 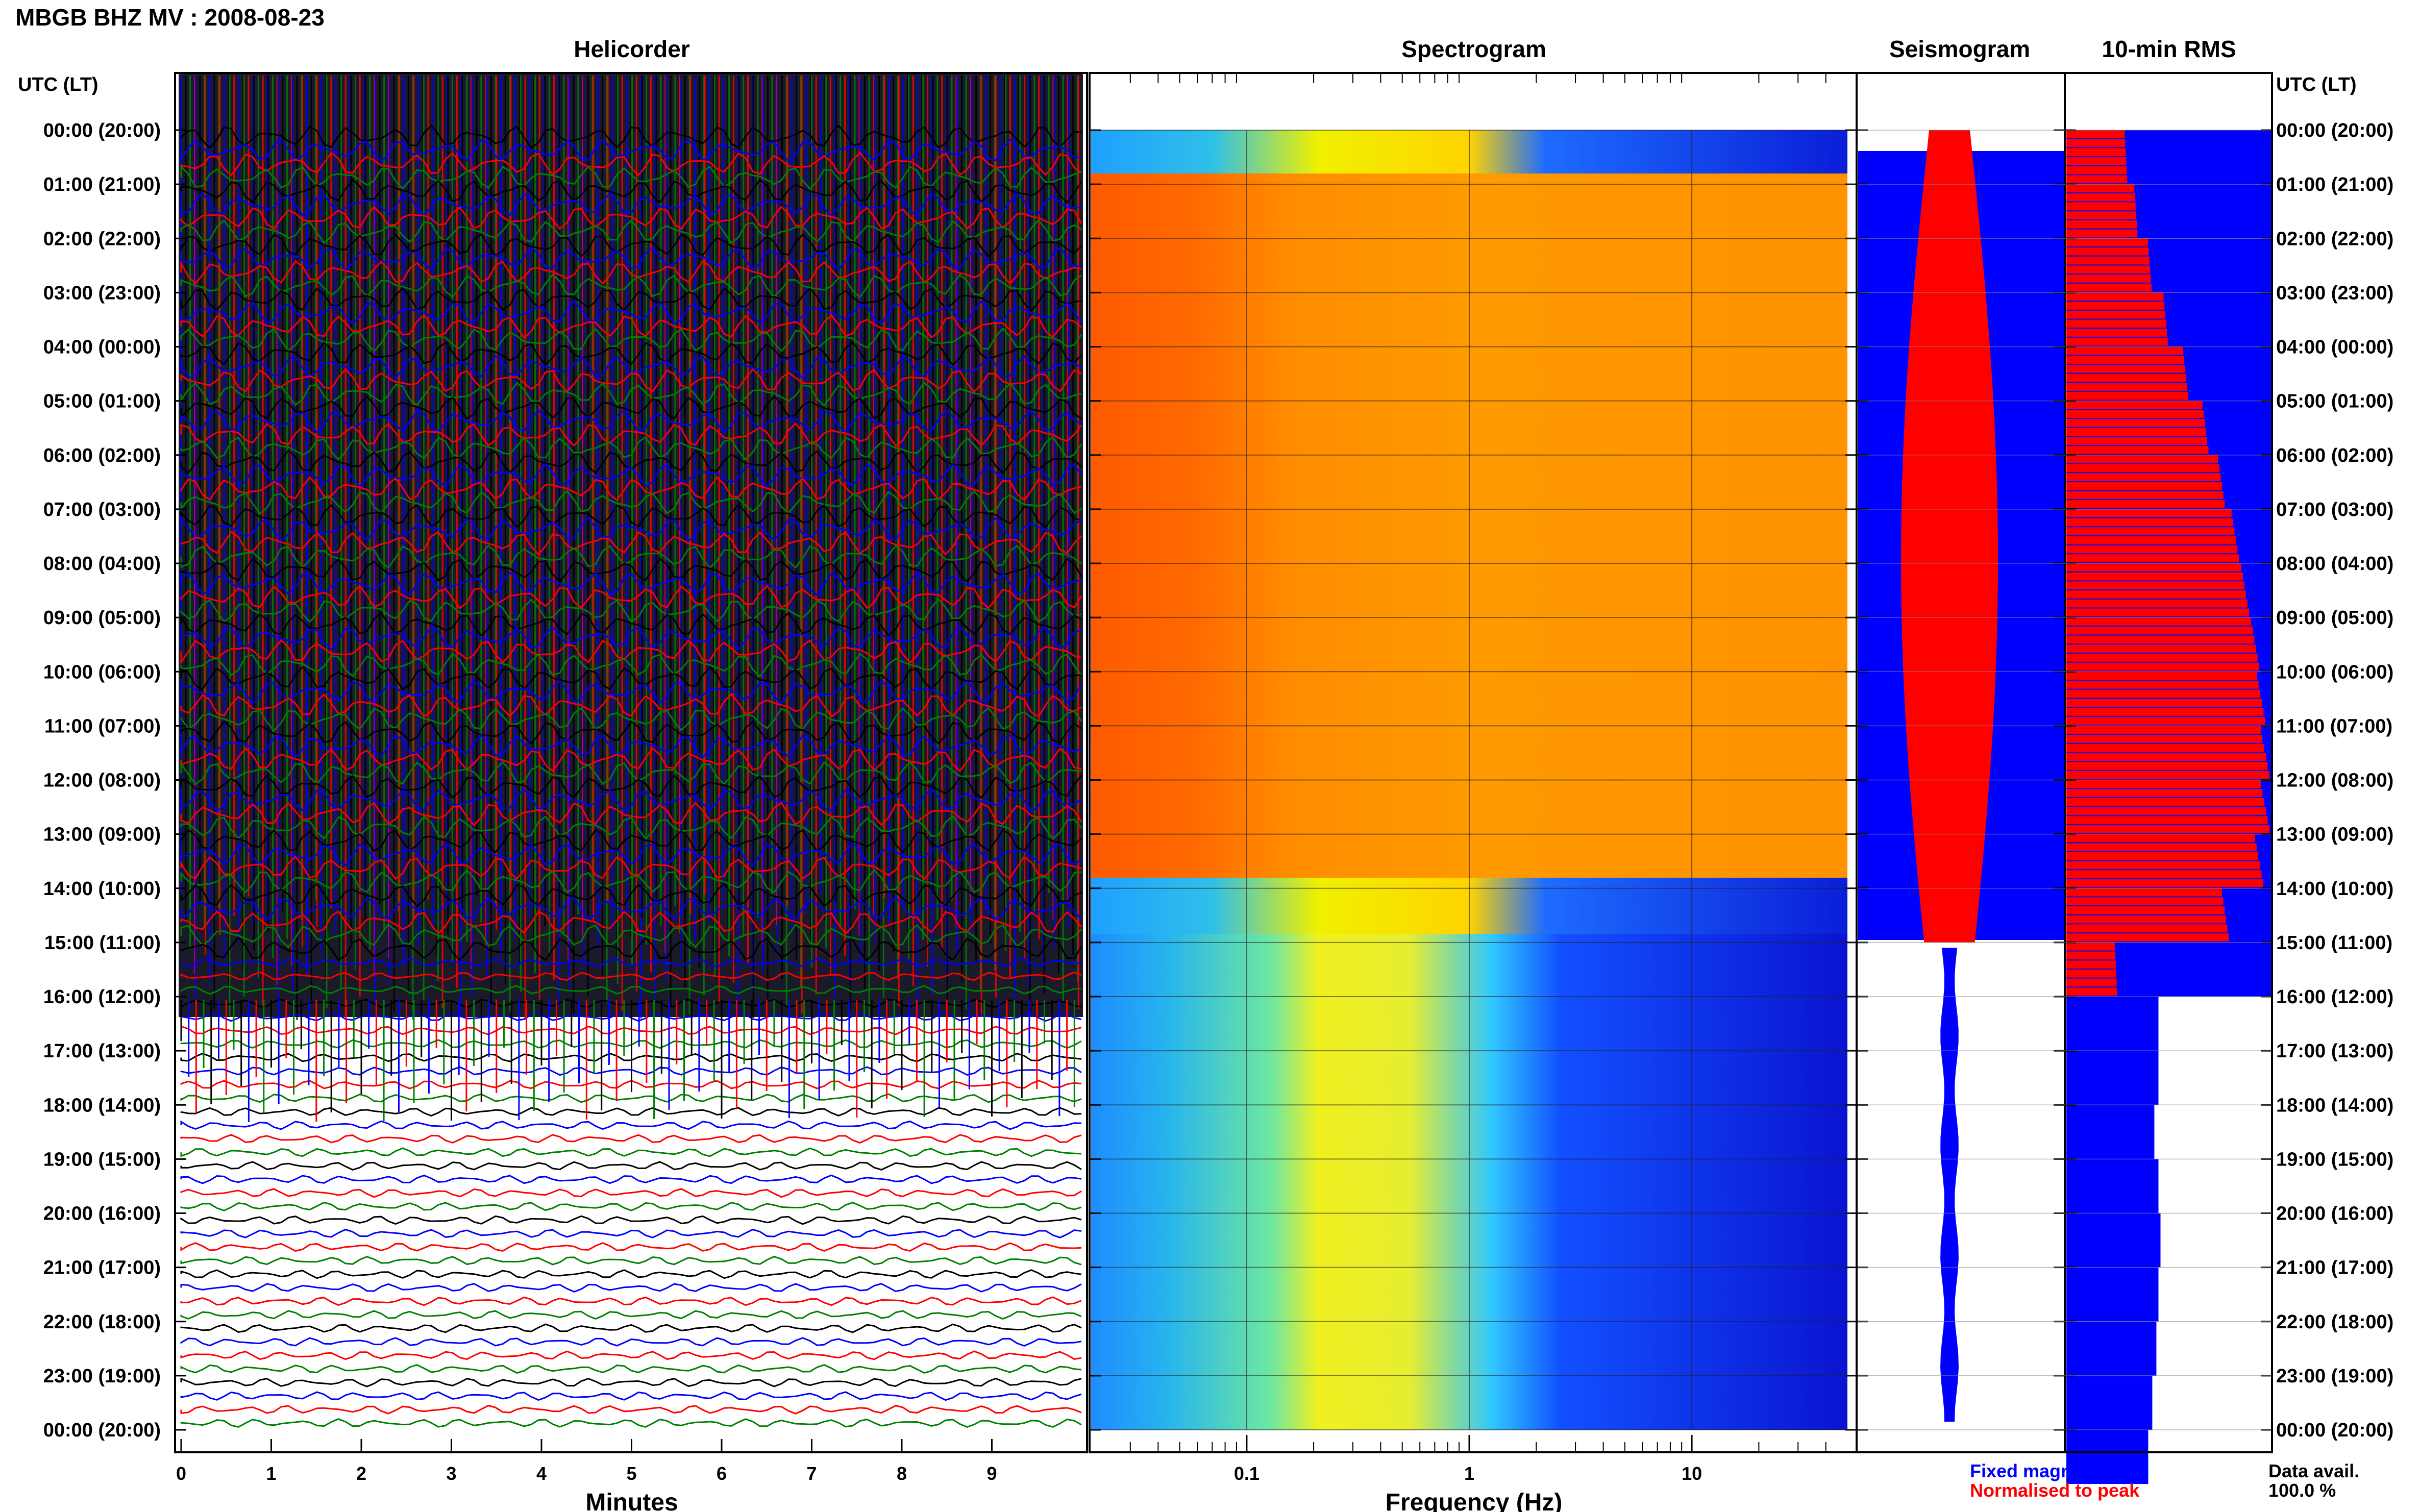 I want to click on time-tick-label-right: 04:00 (00:00), so click(x=2334, y=347).